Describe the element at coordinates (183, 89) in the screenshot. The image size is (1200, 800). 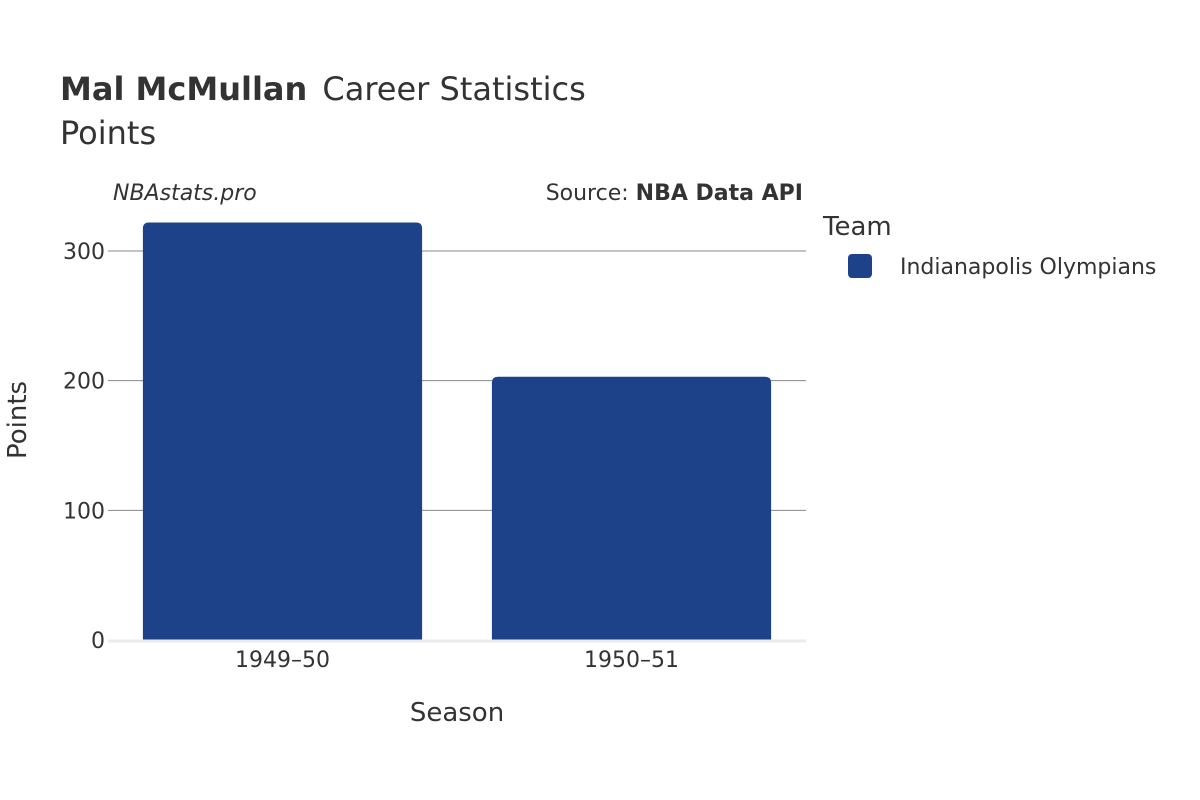
I see `chart-title-player: Mal McMullan` at that location.